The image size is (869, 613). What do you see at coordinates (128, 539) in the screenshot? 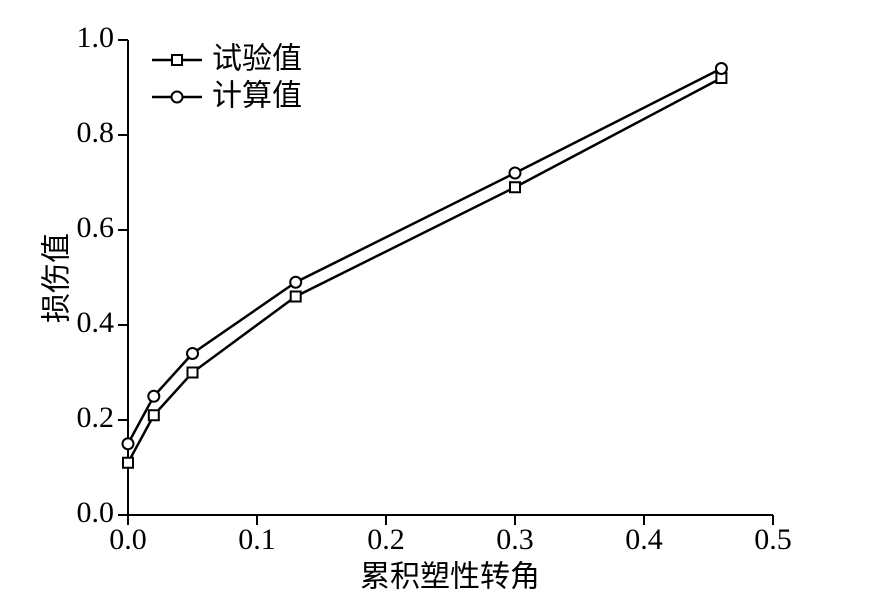
I see `x-tick-label: 0.0` at bounding box center [128, 539].